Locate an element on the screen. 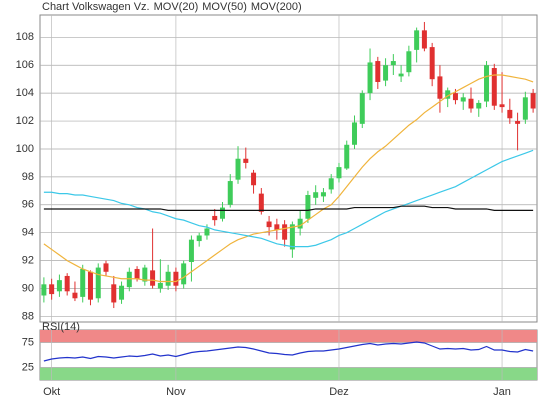  y-tick-label: 106 is located at coordinates (25, 65).